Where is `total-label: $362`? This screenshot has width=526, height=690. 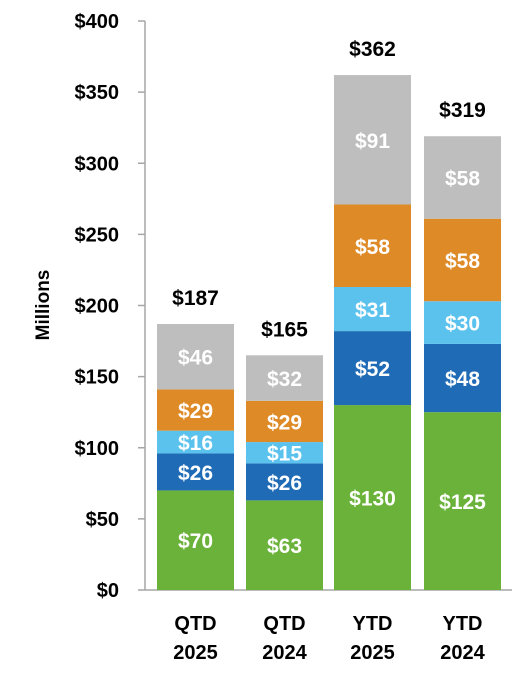
total-label: $362 is located at coordinates (372, 49).